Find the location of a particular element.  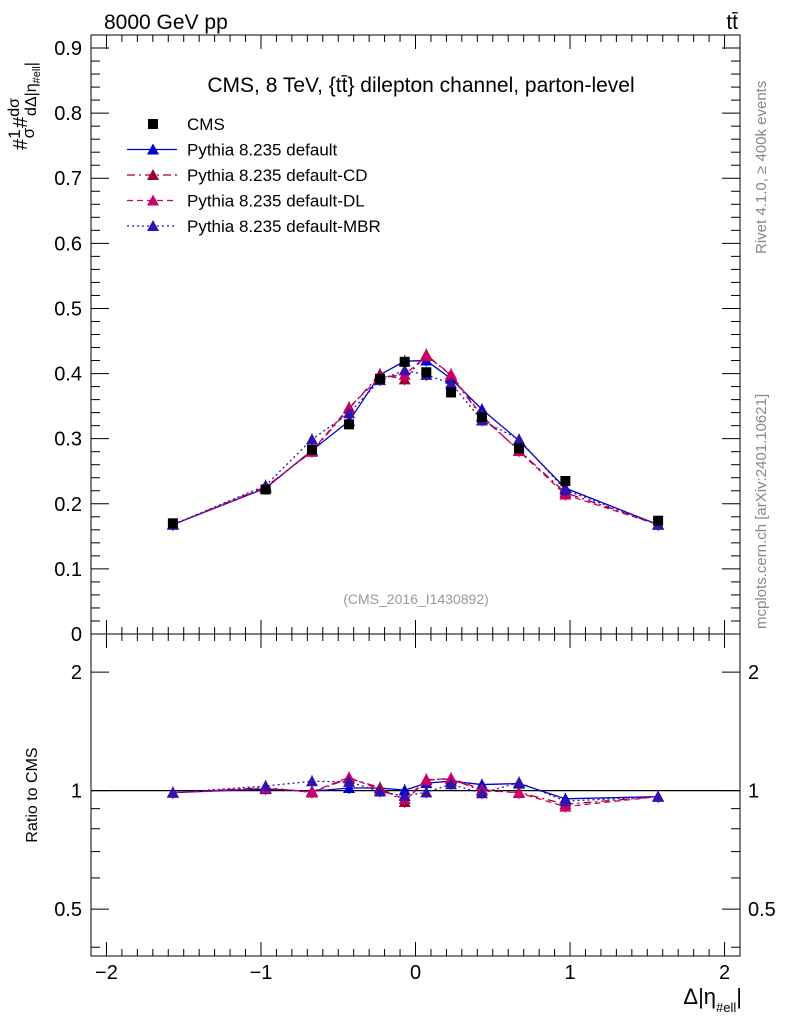

y-tick-label: 0 is located at coordinates (76, 635).